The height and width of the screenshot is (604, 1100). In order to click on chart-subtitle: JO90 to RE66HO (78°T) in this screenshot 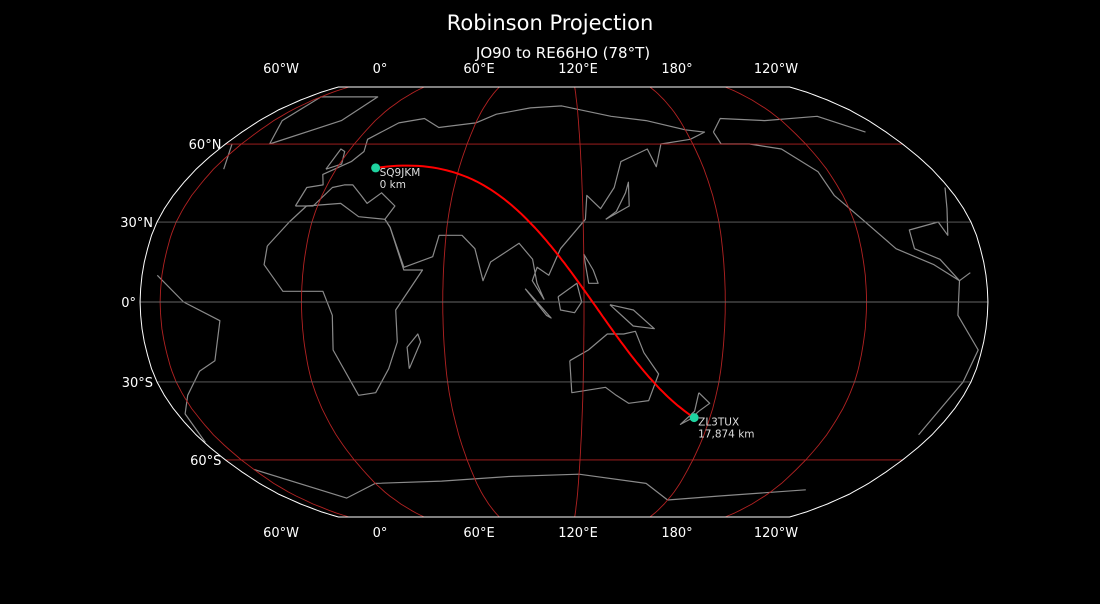, I will do `click(562, 53)`.